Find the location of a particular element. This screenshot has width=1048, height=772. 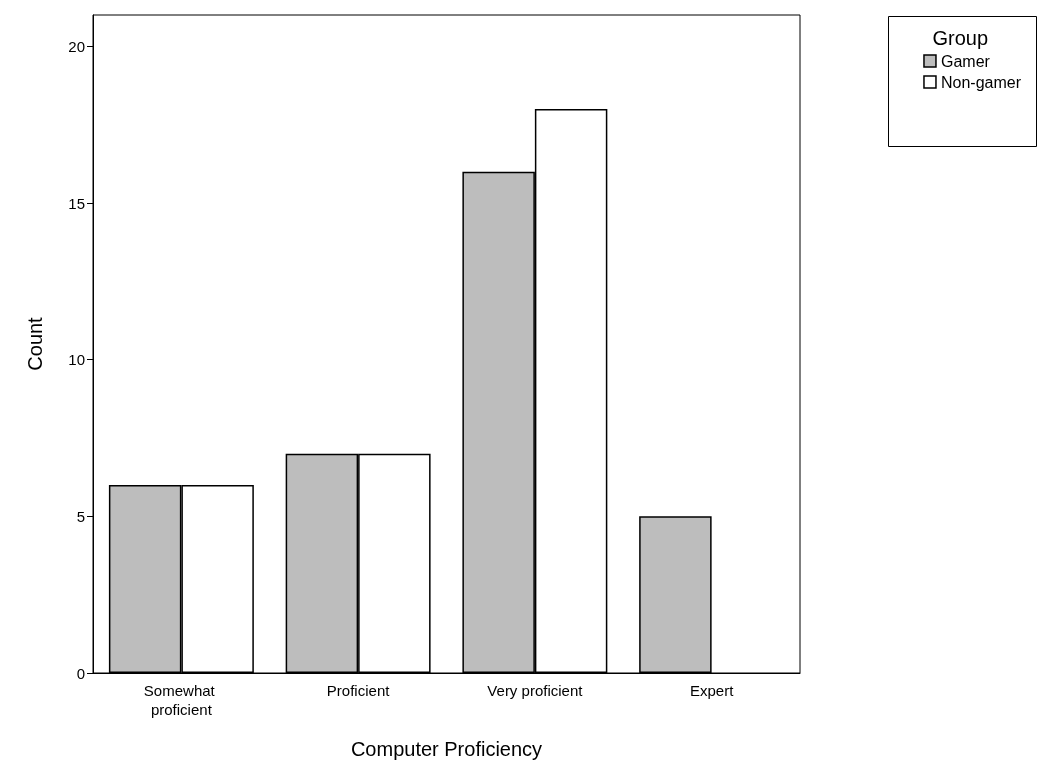

y-tick-label: 10 is located at coordinates (76, 360).